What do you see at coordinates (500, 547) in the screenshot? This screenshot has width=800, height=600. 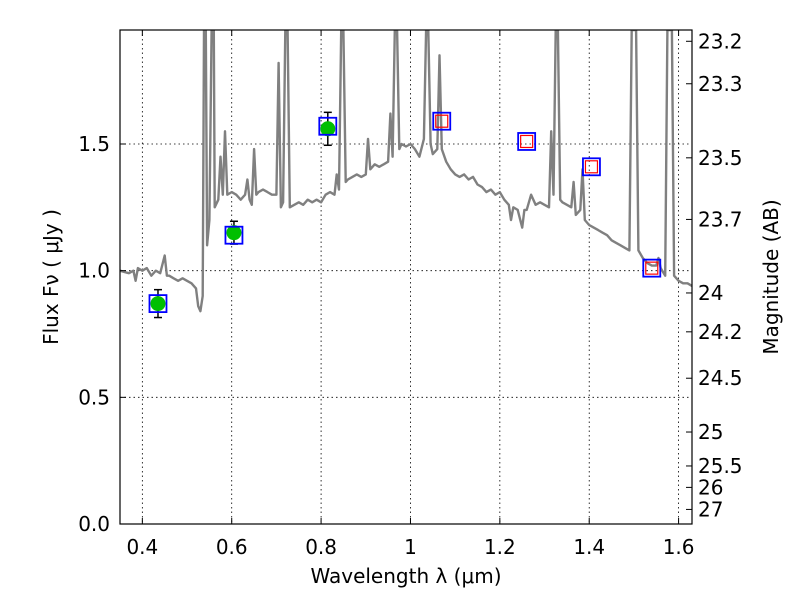 I see `x-tick-label: 1.2` at bounding box center [500, 547].